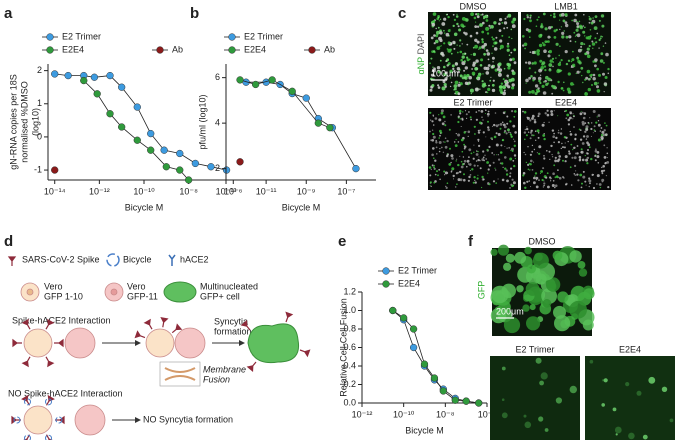 This screenshot has height=440, width=679. Describe the element at coordinates (12, 261) in the screenshot. I see `spike-icon` at that location.